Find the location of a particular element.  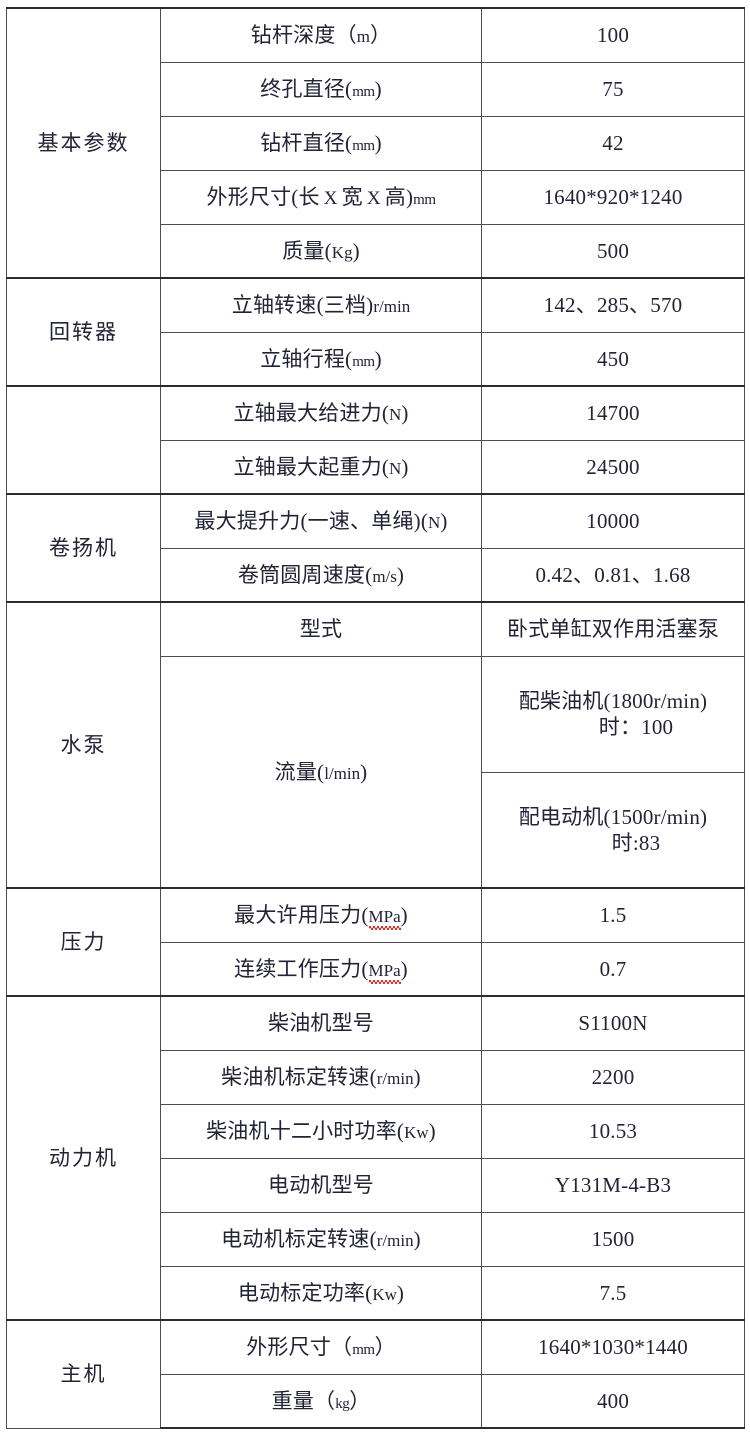

group-label-winch: 卷扬机 is located at coordinates (83, 548).